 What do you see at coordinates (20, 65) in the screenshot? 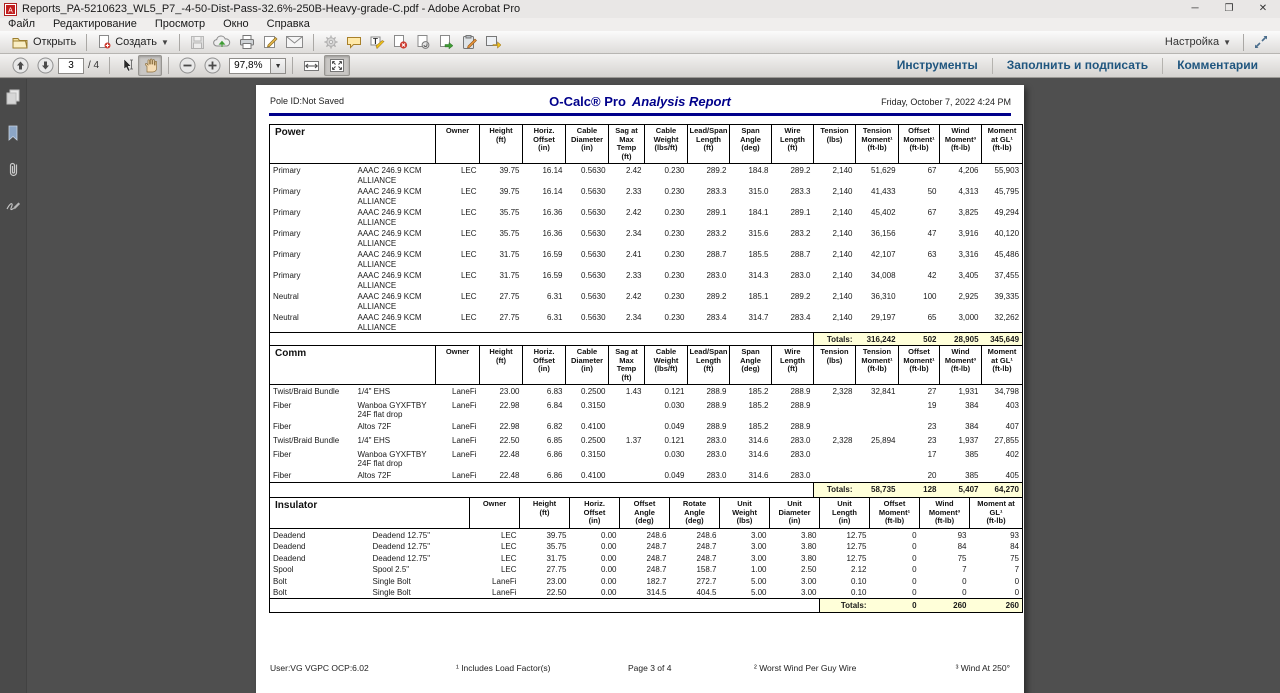
I see `previous-page-button` at bounding box center [20, 65].